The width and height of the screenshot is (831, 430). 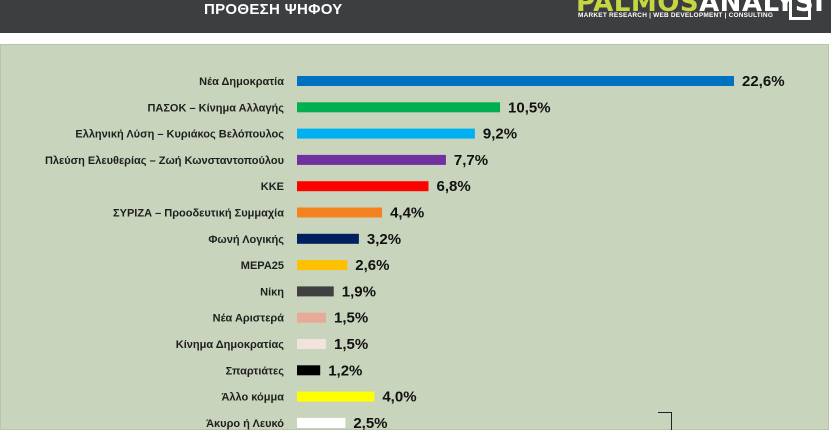 I want to click on data-label: 2,5%, so click(x=370, y=422).